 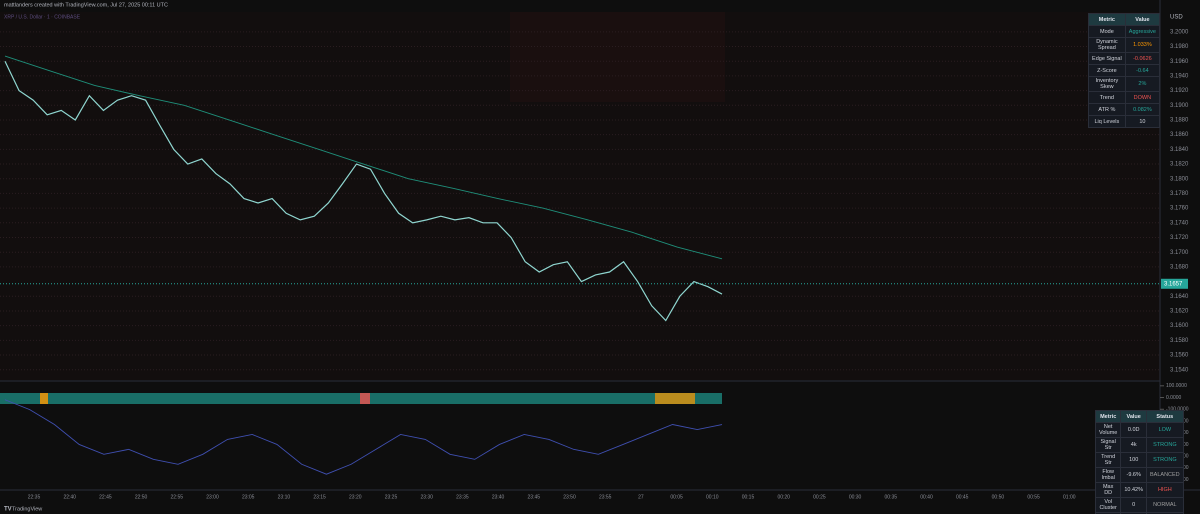 I want to click on cell: HIGH, so click(x=1165, y=490).